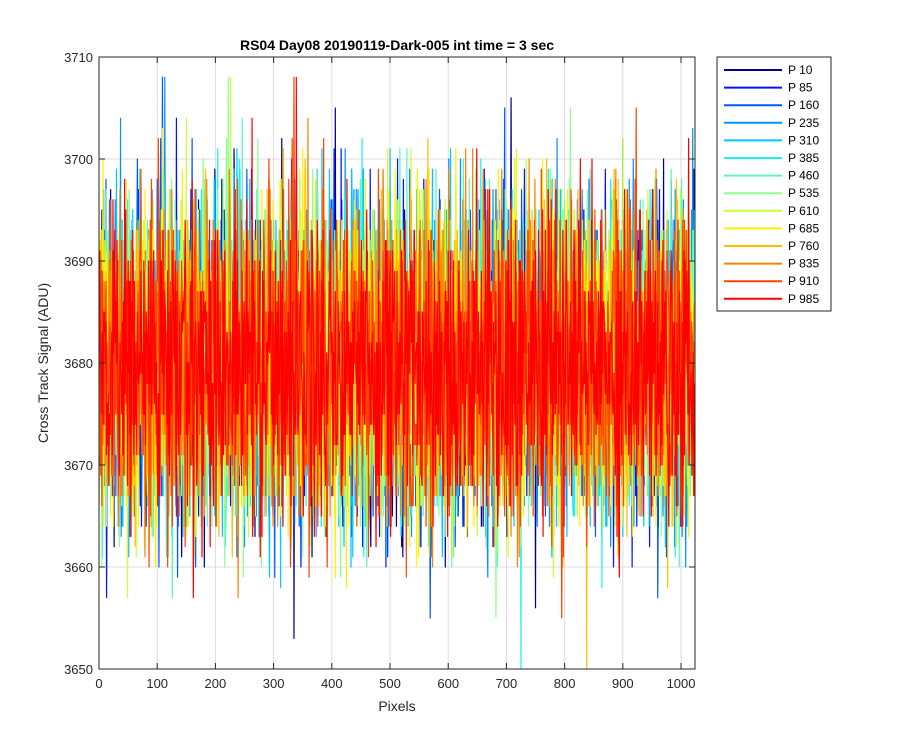  I want to click on y-tick-label: 3660, so click(78, 567).